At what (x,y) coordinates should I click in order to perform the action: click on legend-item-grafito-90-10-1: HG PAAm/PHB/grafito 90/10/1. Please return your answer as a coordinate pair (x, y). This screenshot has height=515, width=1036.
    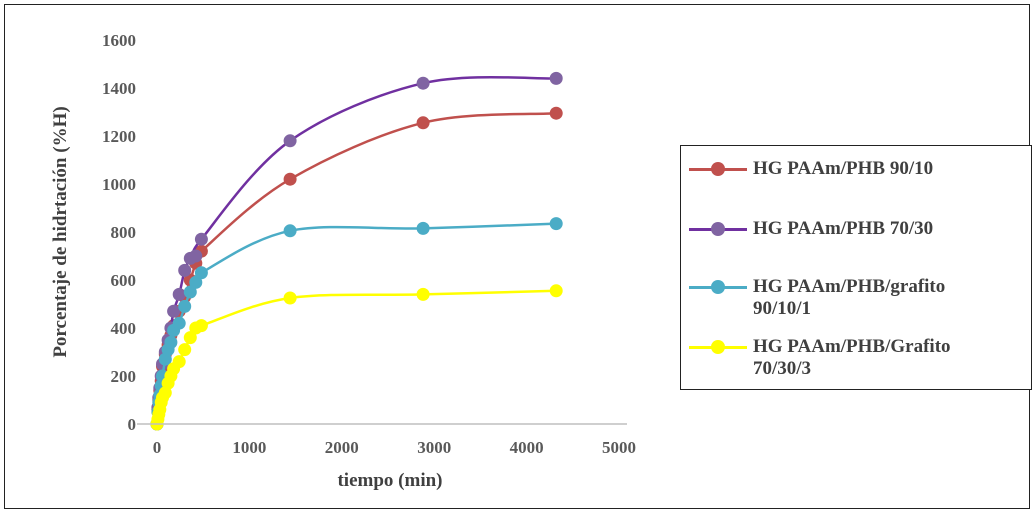
    Looking at the image, I should click on (856, 298).